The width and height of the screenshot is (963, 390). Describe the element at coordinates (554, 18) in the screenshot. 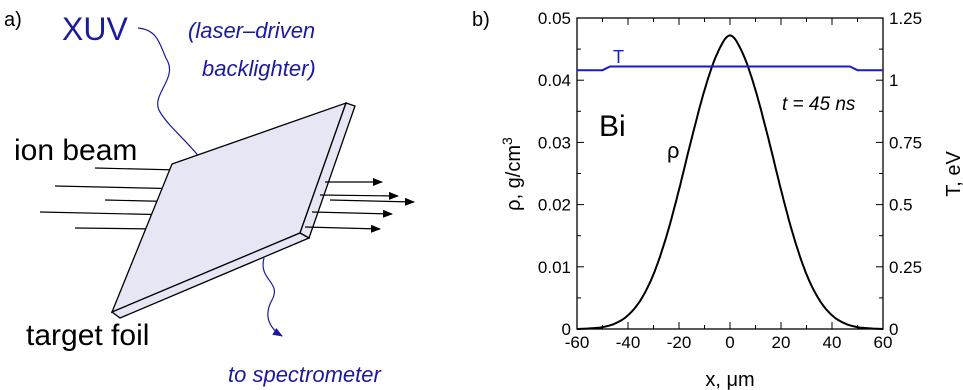

I see `y-left-tick-label: 0.05` at that location.